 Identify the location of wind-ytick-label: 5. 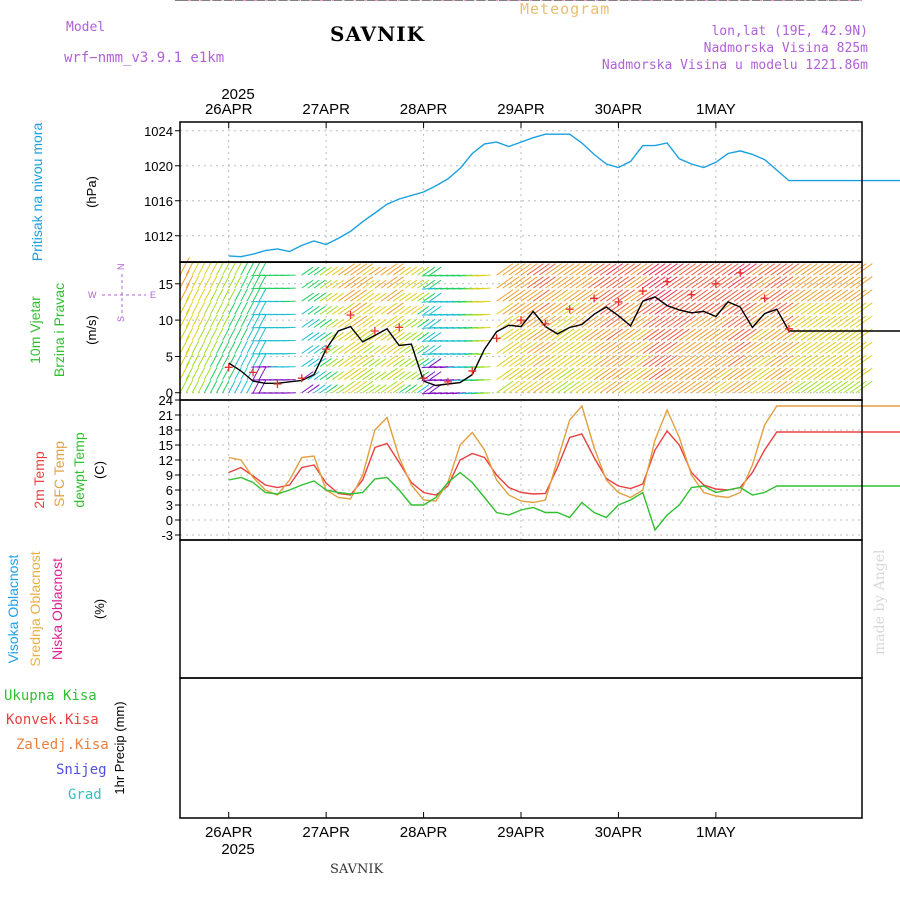
(169, 356).